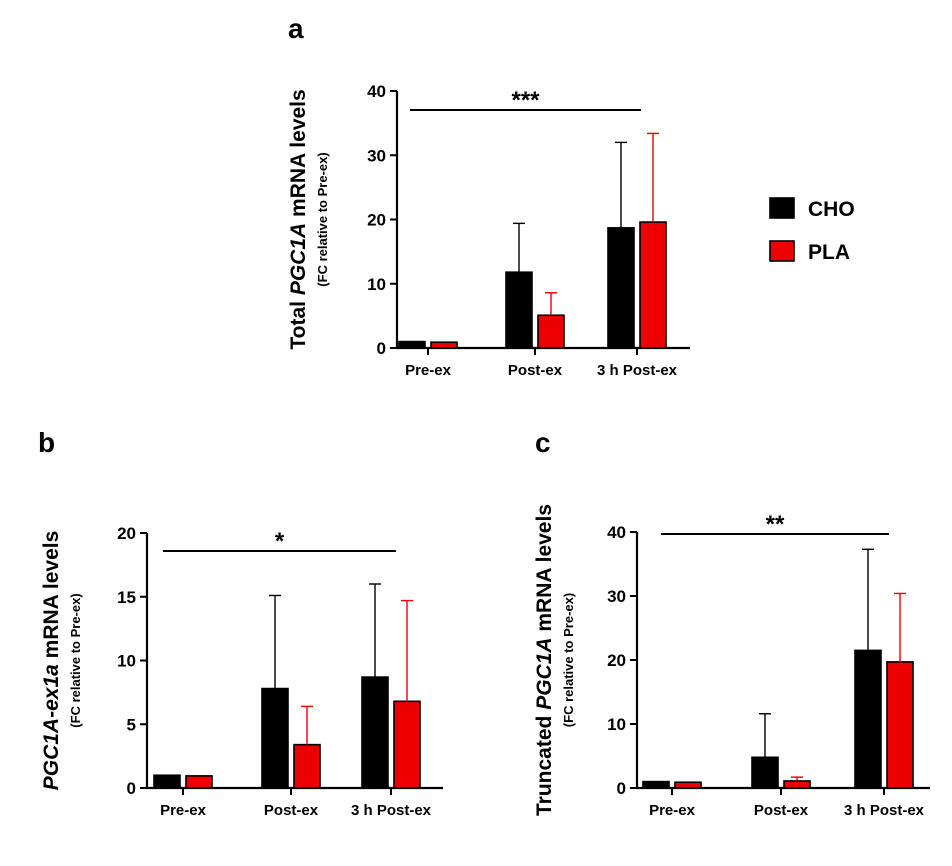 The image size is (952, 866). What do you see at coordinates (298, 322) in the screenshot?
I see `y-axis-label-part: Total` at bounding box center [298, 322].